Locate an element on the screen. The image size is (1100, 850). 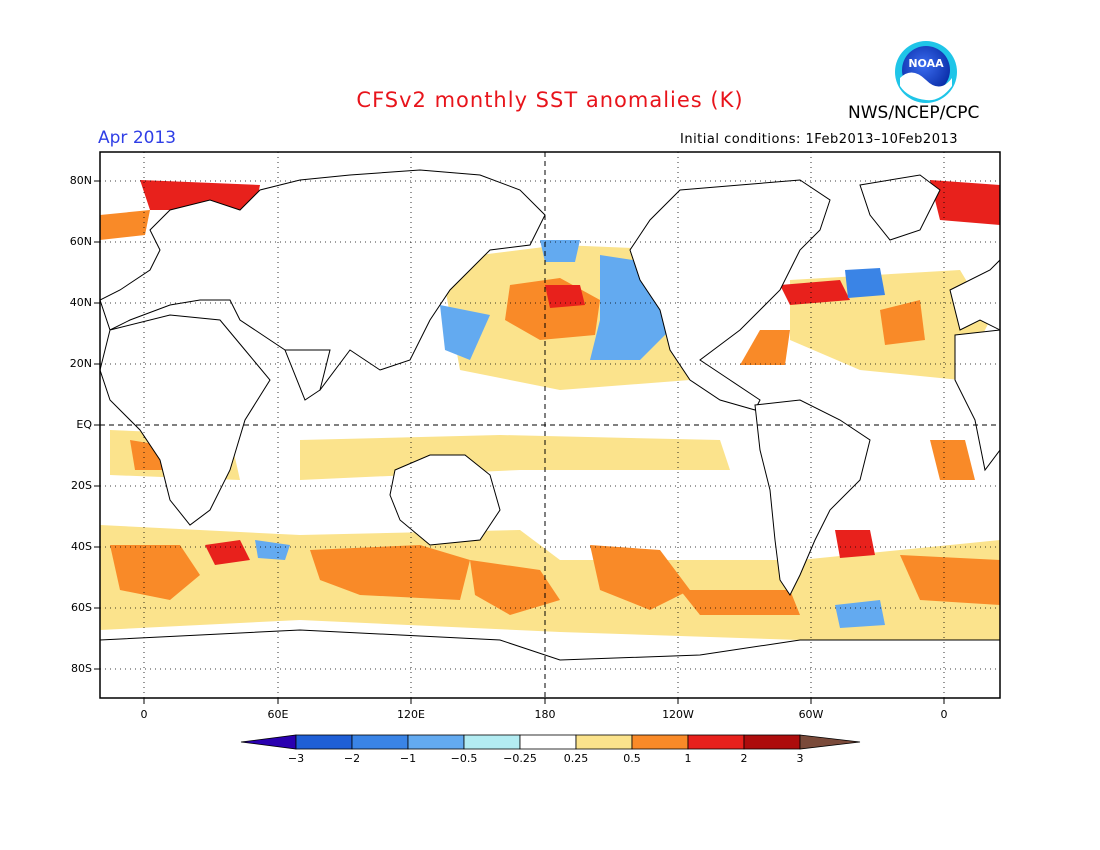
eurasia-east-wrap is located at coordinates (974, 295).